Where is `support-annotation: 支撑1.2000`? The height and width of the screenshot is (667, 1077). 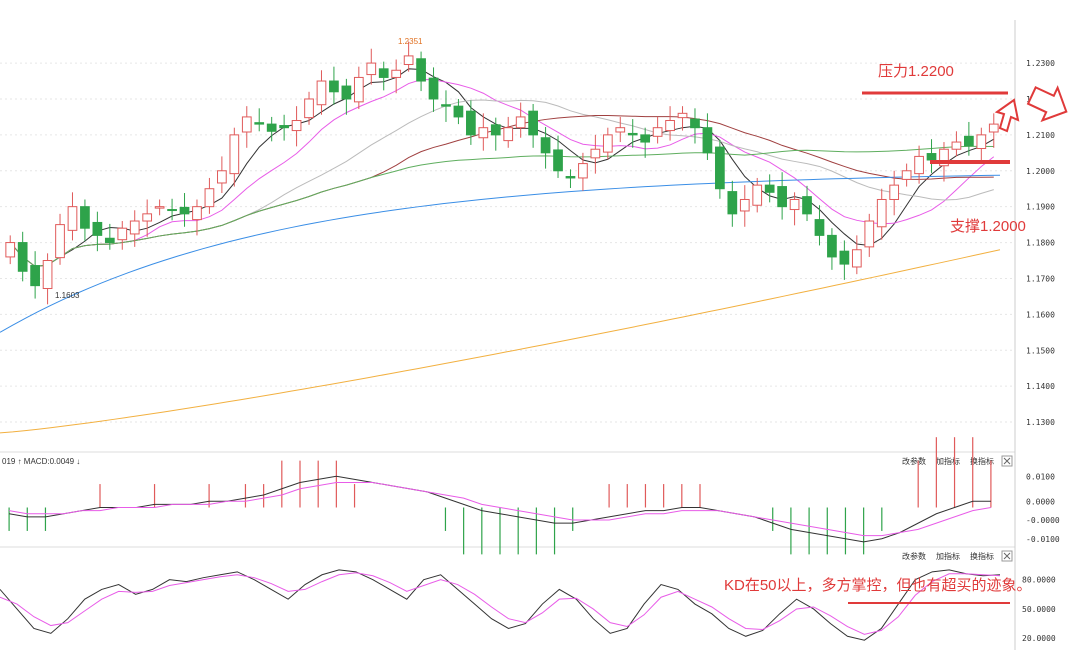
support-annotation: 支撑1.2000 is located at coordinates (988, 226).